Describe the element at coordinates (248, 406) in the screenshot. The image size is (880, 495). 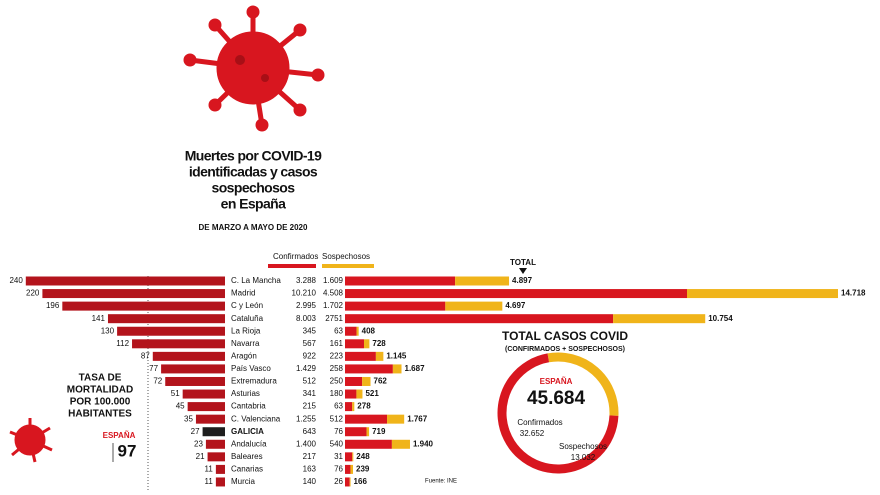
I see `region-label: Cantabria` at that location.